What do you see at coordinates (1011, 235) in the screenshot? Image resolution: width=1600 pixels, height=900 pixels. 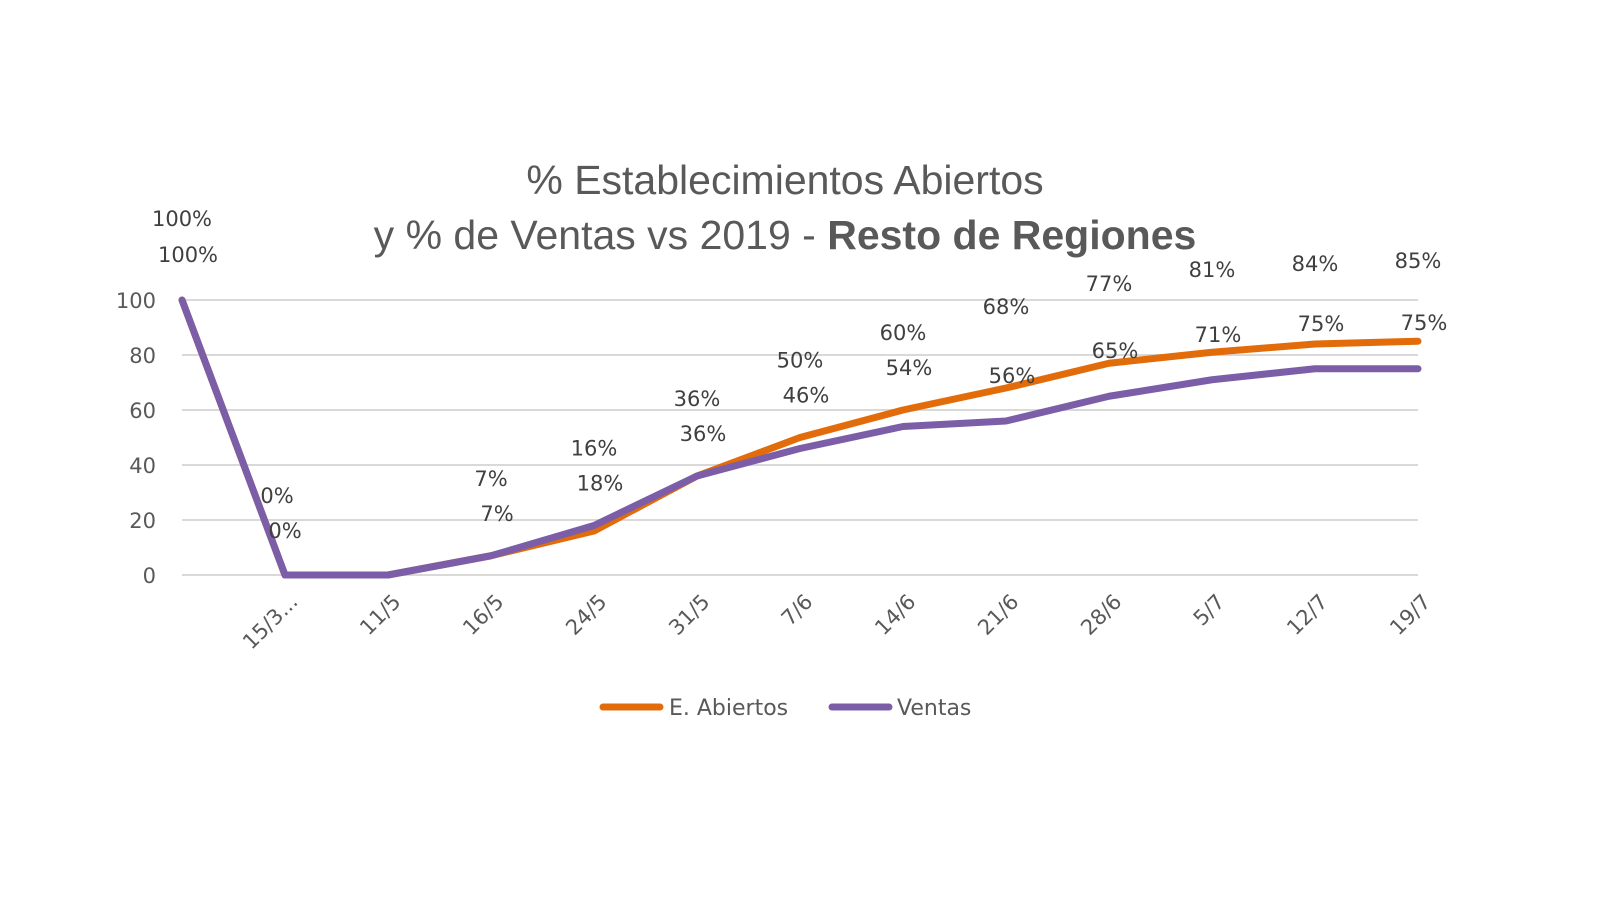 I see `chart-title-line2-bold: Resto de Regiones` at bounding box center [1011, 235].